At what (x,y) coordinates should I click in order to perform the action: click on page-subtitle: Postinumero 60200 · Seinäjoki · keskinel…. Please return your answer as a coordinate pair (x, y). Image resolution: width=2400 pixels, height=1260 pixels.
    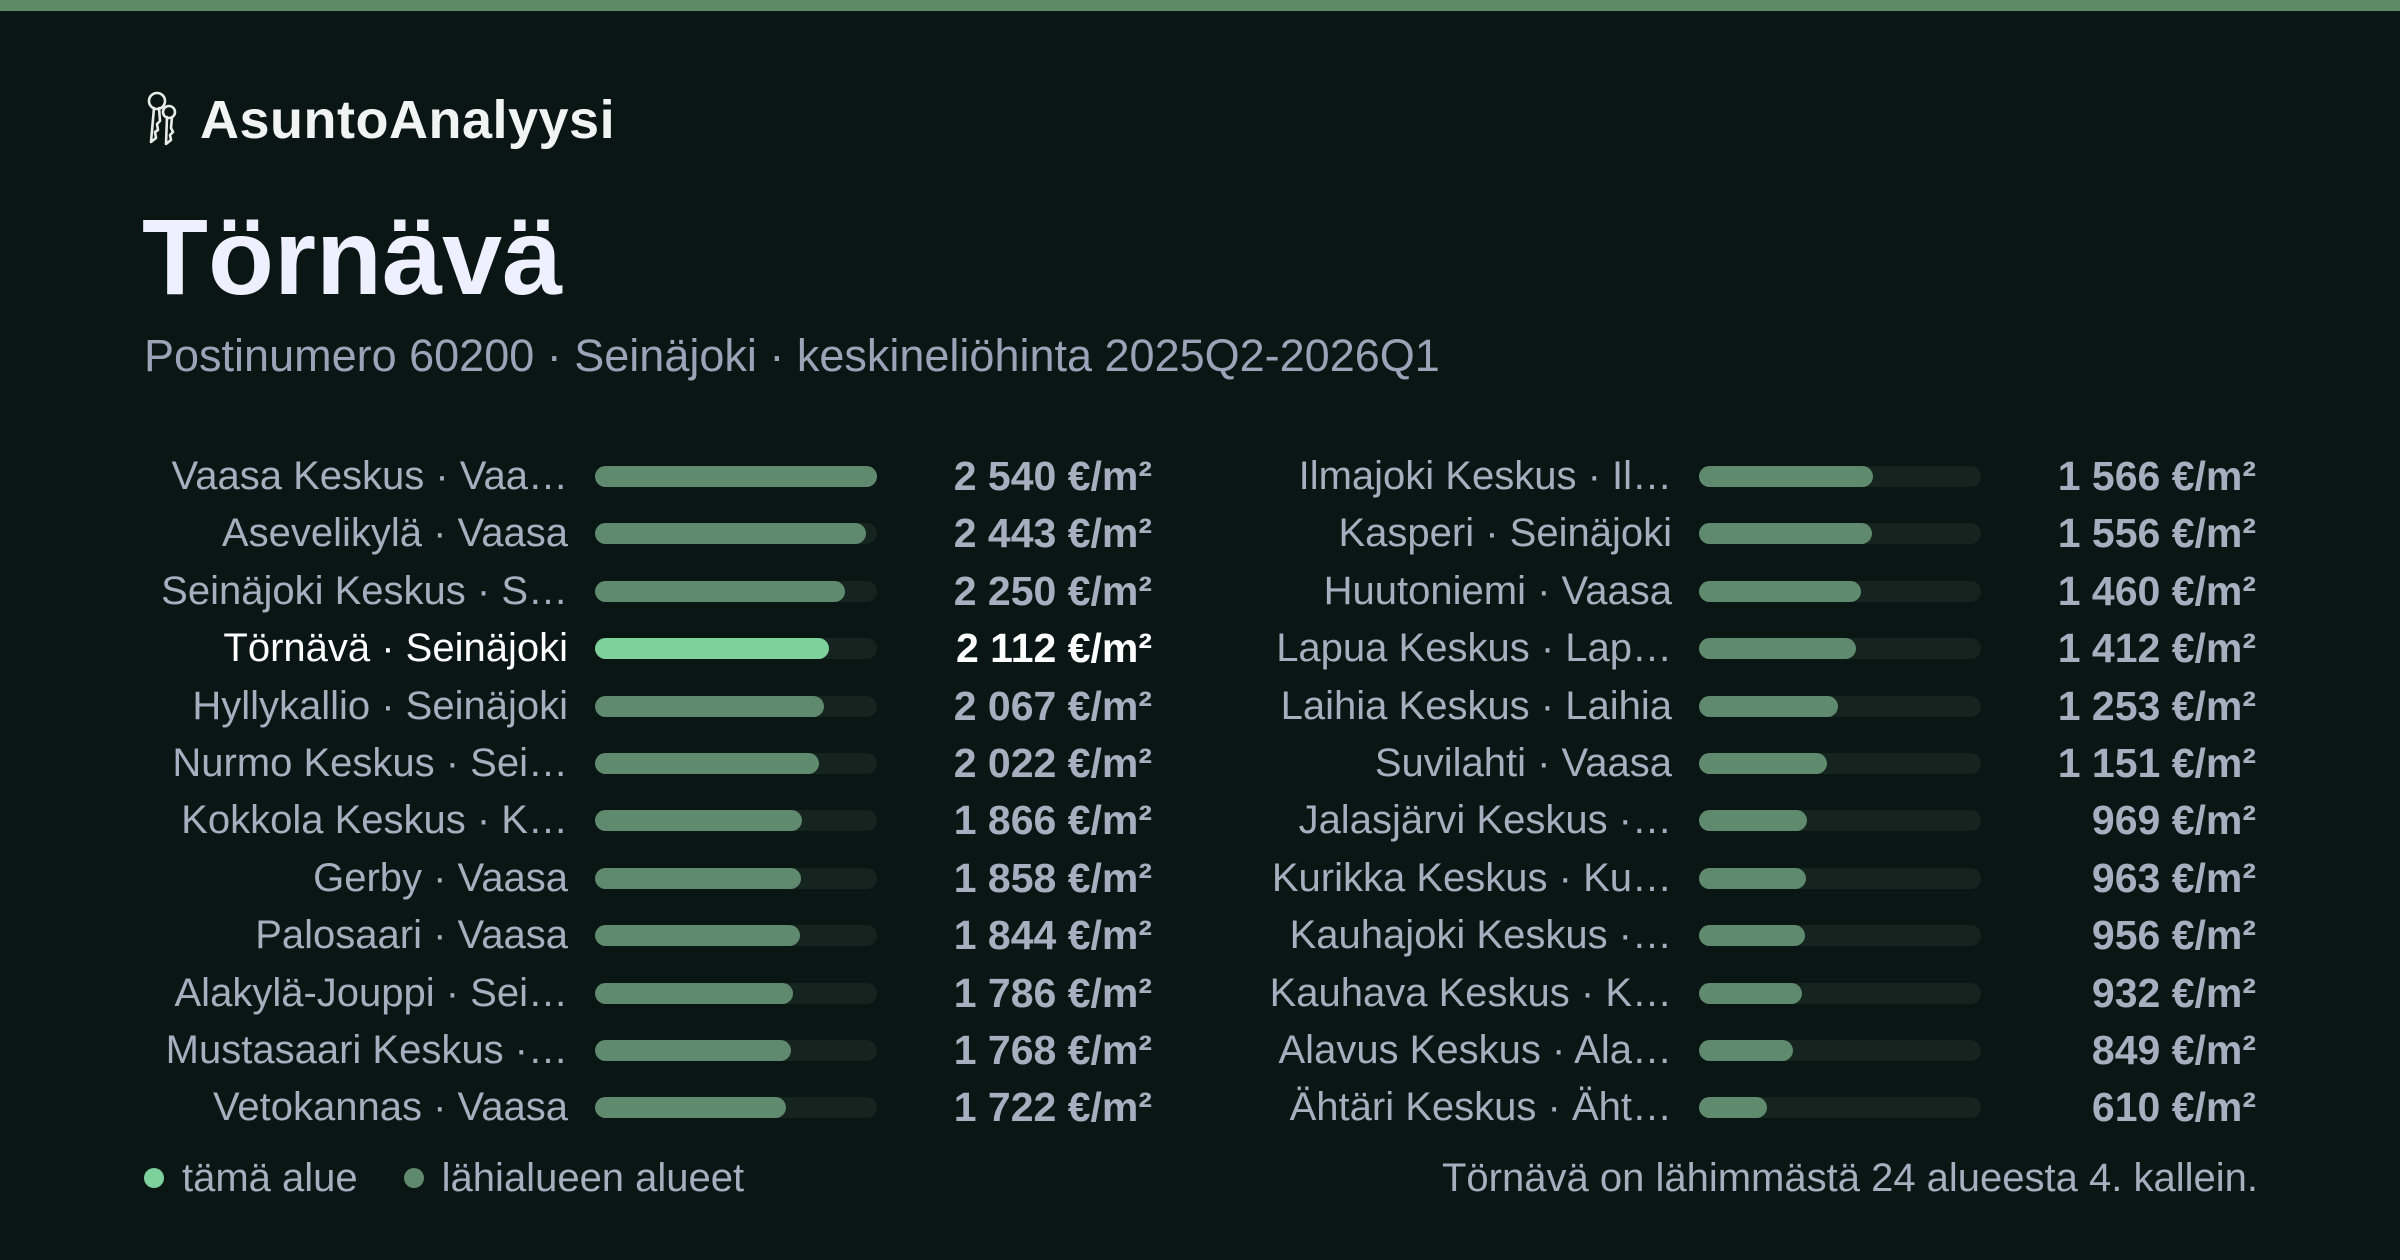
    Looking at the image, I should click on (792, 355).